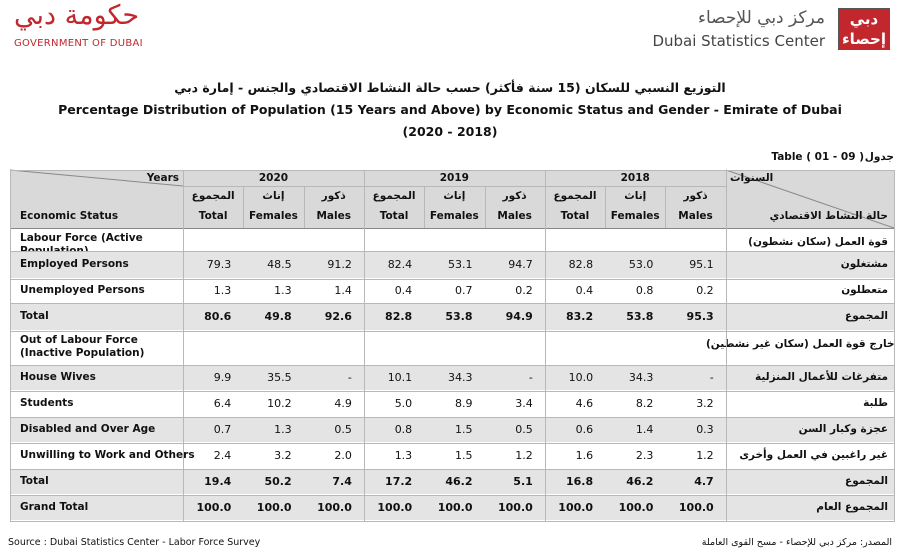 The width and height of the screenshot is (900, 552). What do you see at coordinates (96, 178) in the screenshot?
I see `diagonal` at bounding box center [96, 178].